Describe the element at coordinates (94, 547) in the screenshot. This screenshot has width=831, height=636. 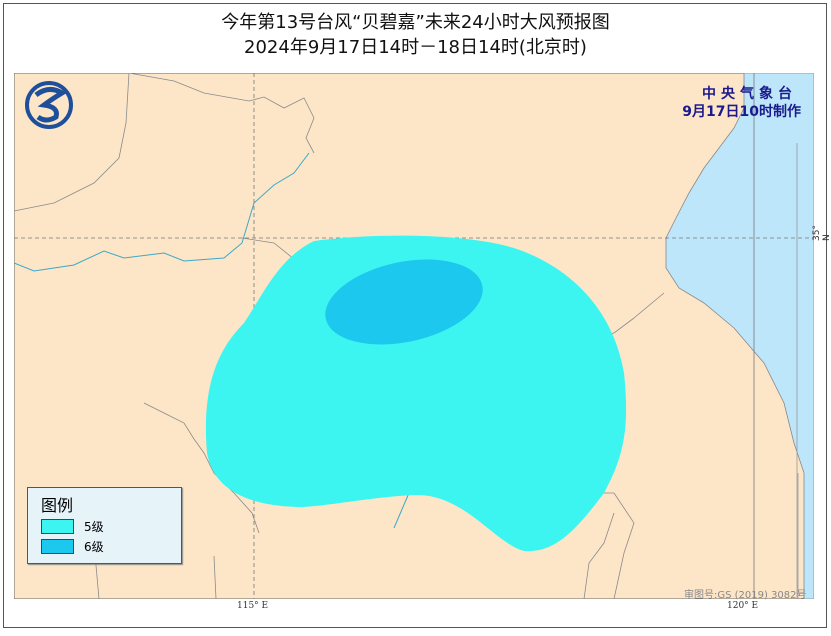
I see `legend-label: 6级` at that location.